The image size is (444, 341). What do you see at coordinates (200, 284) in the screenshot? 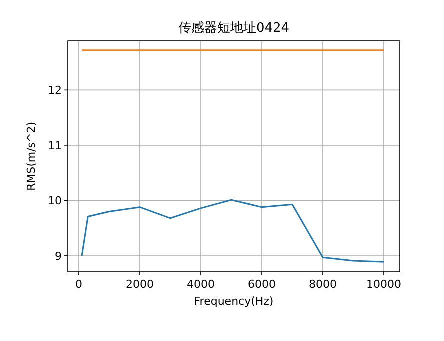
I see `x-tick-label: 4000` at bounding box center [200, 284].